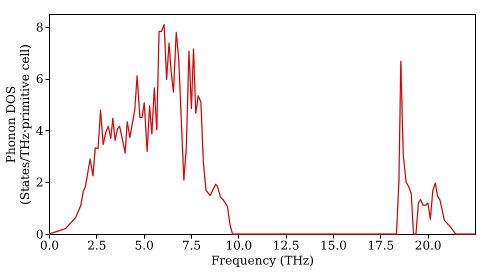 The height and width of the screenshot is (280, 500). Describe the element at coordinates (50, 245) in the screenshot. I see `x-tick-label: 0.0` at that location.